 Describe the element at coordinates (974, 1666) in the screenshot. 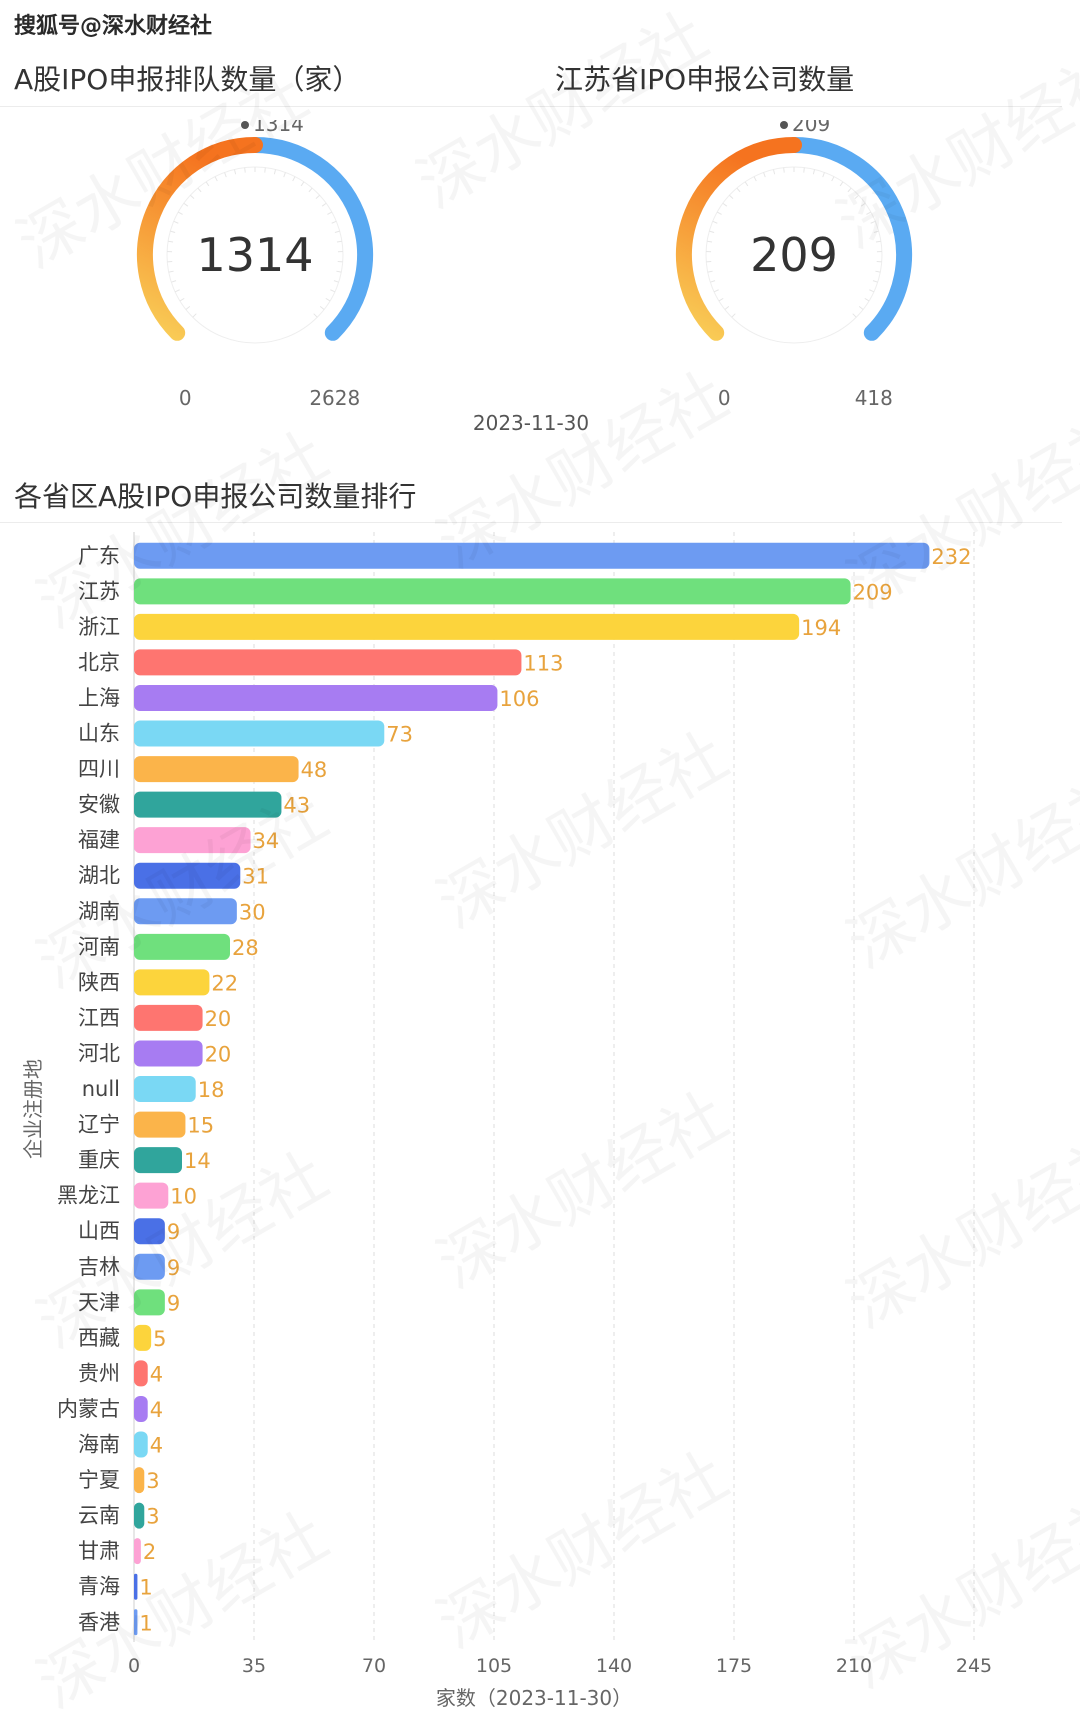

I see `x-tick-label: 245` at that location.